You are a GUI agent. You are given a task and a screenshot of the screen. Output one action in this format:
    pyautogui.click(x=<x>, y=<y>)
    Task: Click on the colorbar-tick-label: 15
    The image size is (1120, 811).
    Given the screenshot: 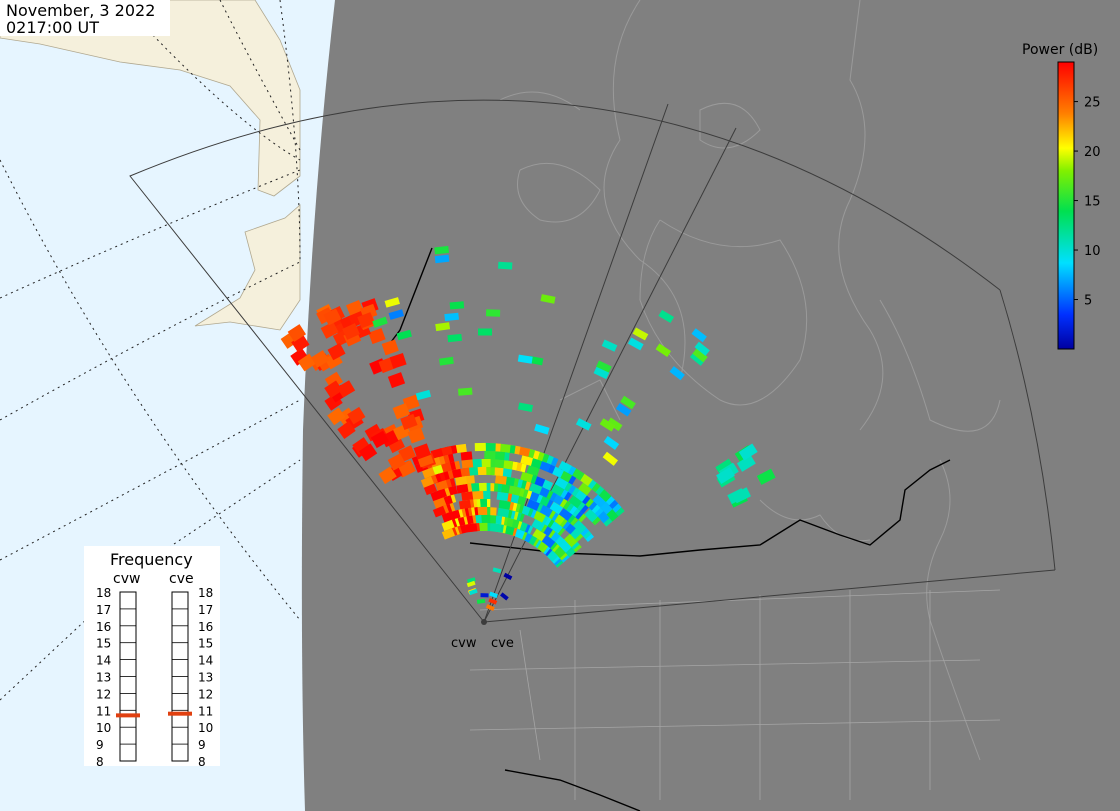 What is the action you would take?
    pyautogui.click(x=1092, y=202)
    